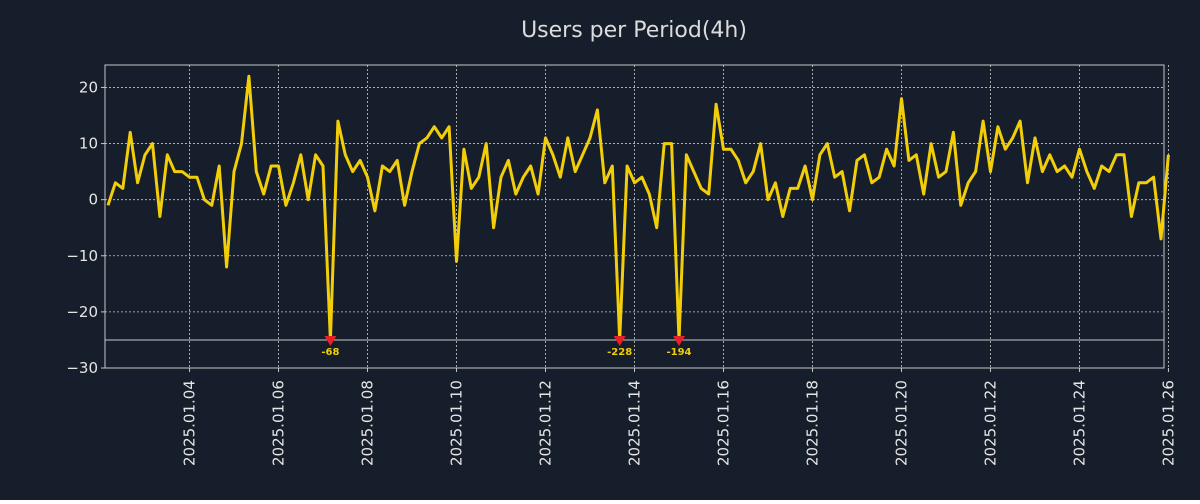 The image size is (1200, 504). What do you see at coordinates (1168, 423) in the screenshot?
I see `x-tick-label: 2025.01.26` at bounding box center [1168, 423].